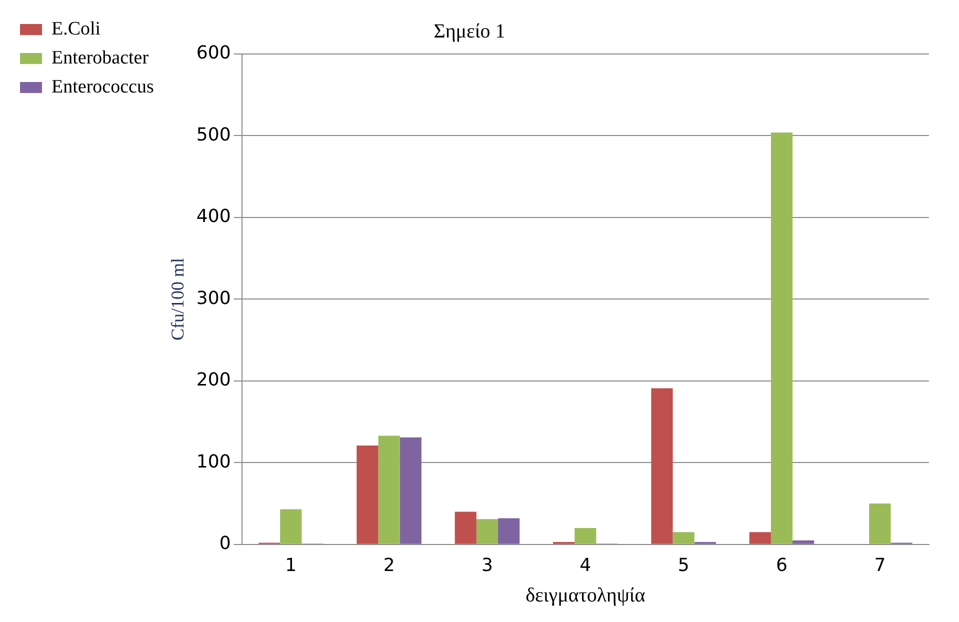 This screenshot has height=622, width=959. I want to click on y-tick-label: 600, so click(213, 53).